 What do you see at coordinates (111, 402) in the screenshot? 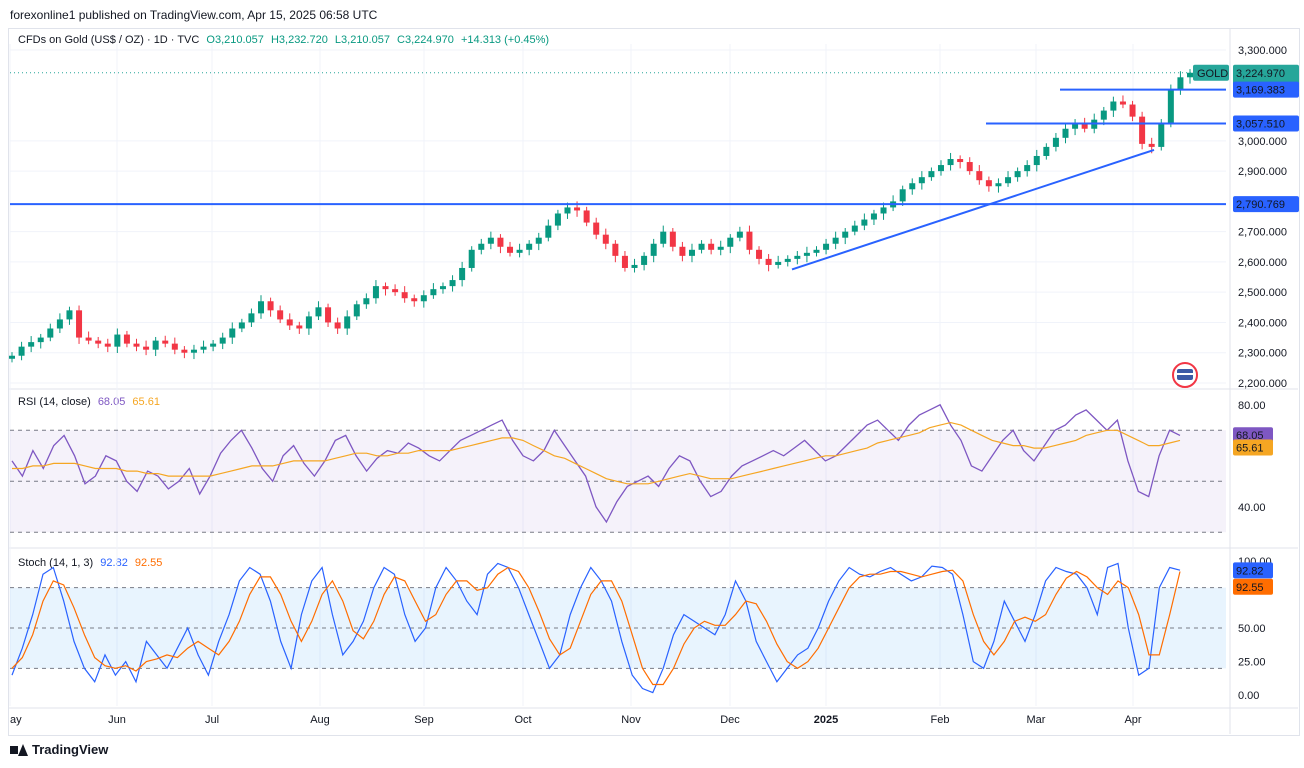
I see `rsi-value: 68.05` at bounding box center [111, 402].